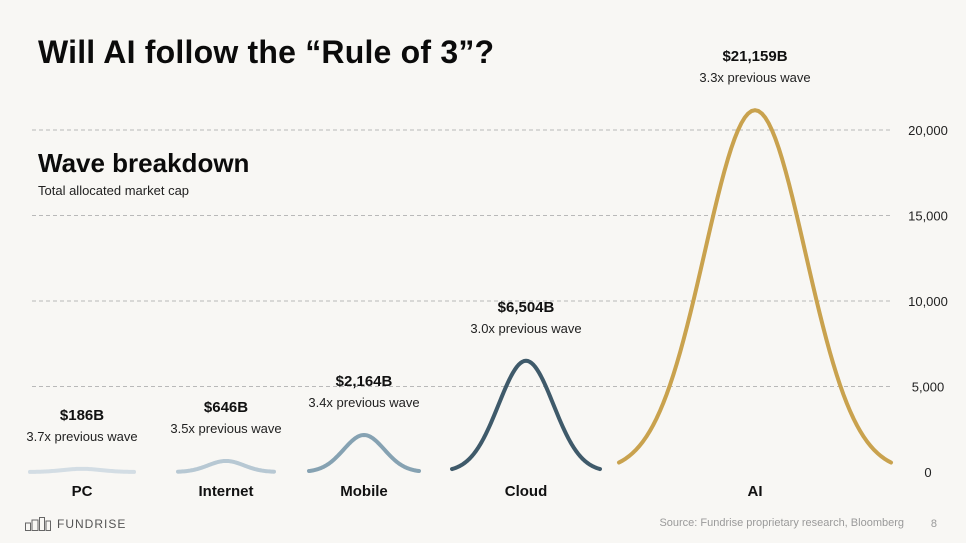 This screenshot has height=543, width=966. Describe the element at coordinates (928, 216) in the screenshot. I see `y-tick-label: 15,000` at that location.